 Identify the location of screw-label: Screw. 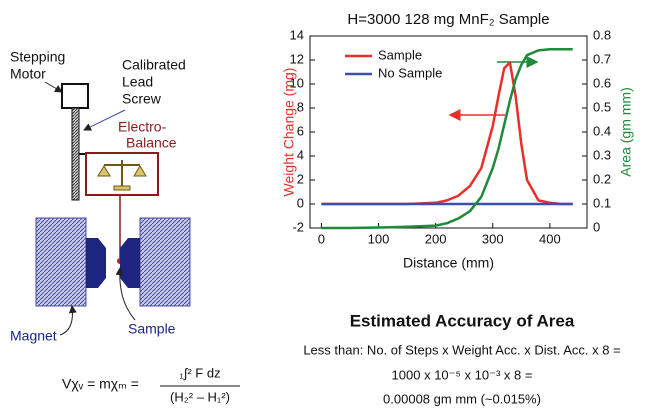
(142, 99).